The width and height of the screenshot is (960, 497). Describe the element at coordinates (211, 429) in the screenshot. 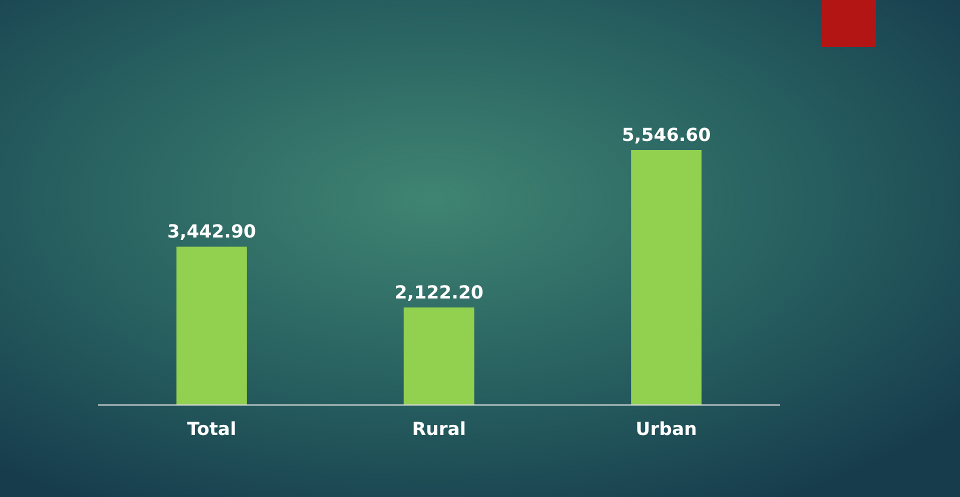

I see `x-tick-label: Total` at that location.